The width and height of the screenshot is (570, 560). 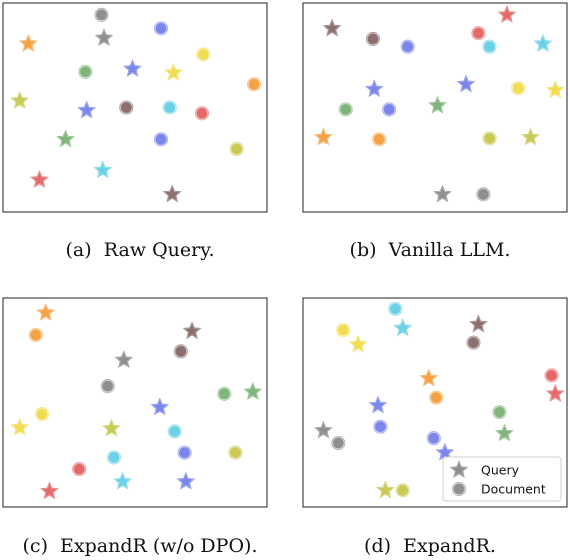 I want to click on query-star-3-outline, so click(x=192, y=330).